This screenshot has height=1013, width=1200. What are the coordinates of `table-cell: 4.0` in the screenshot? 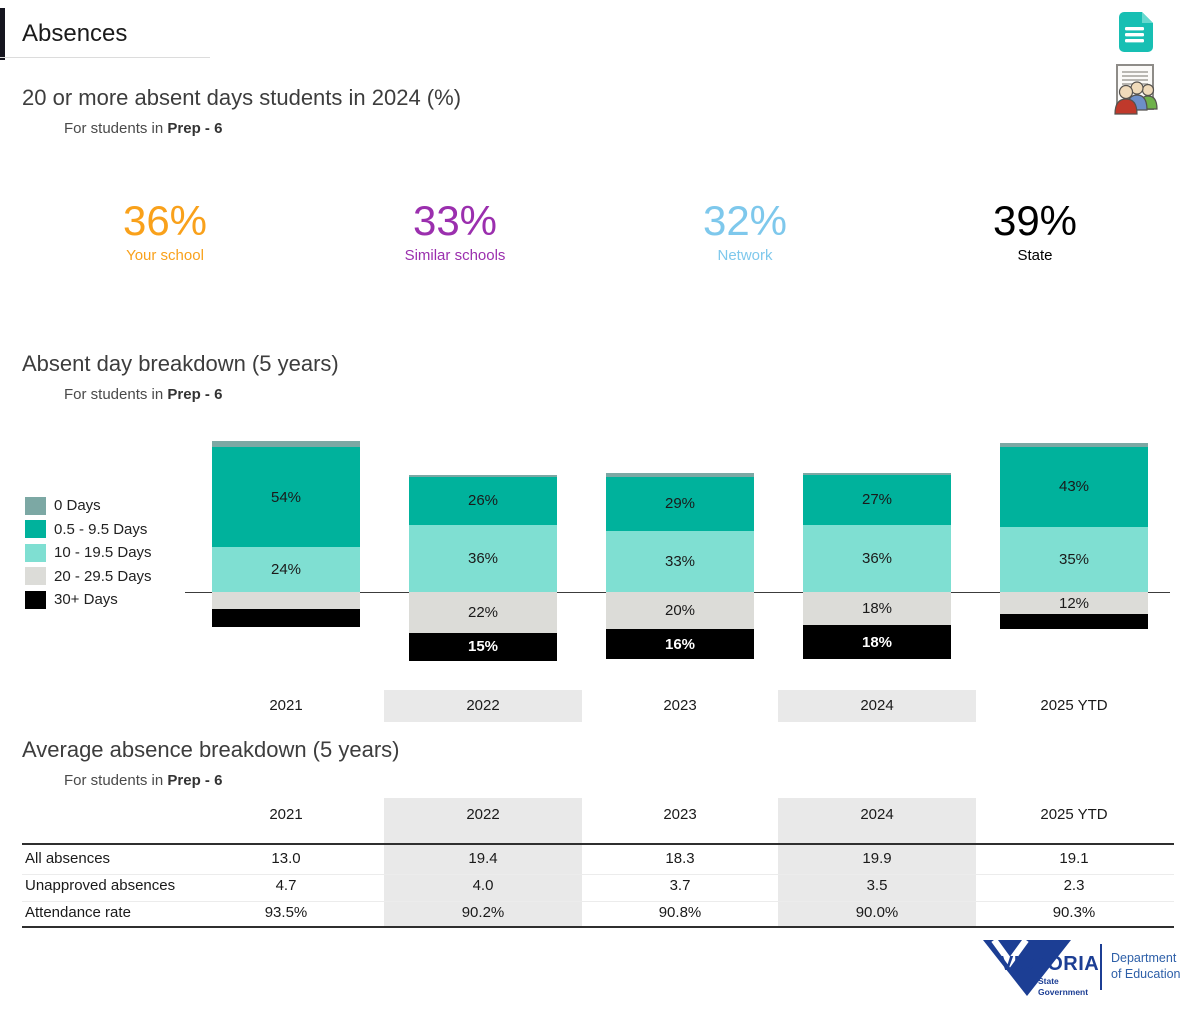 It's located at (483, 885).